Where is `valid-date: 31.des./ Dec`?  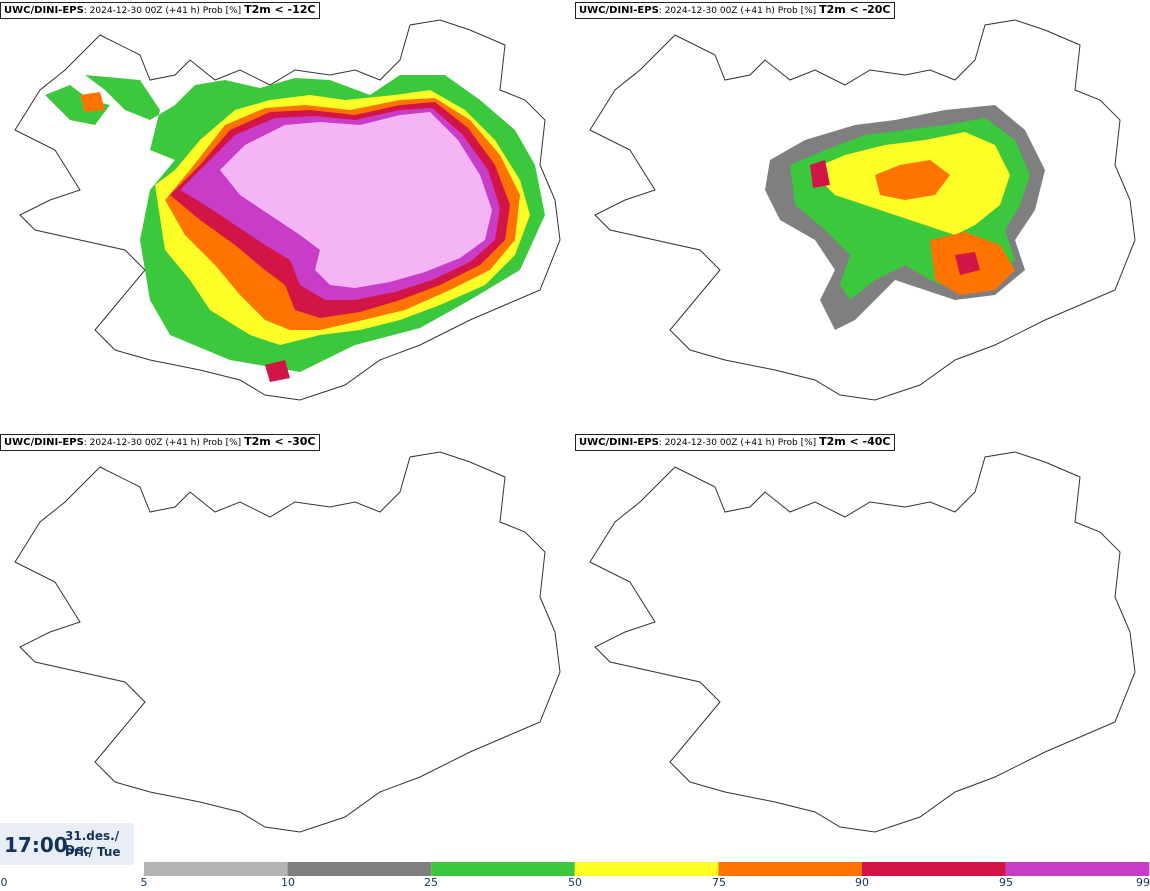 valid-date: 31.des./ Dec is located at coordinates (92, 843).